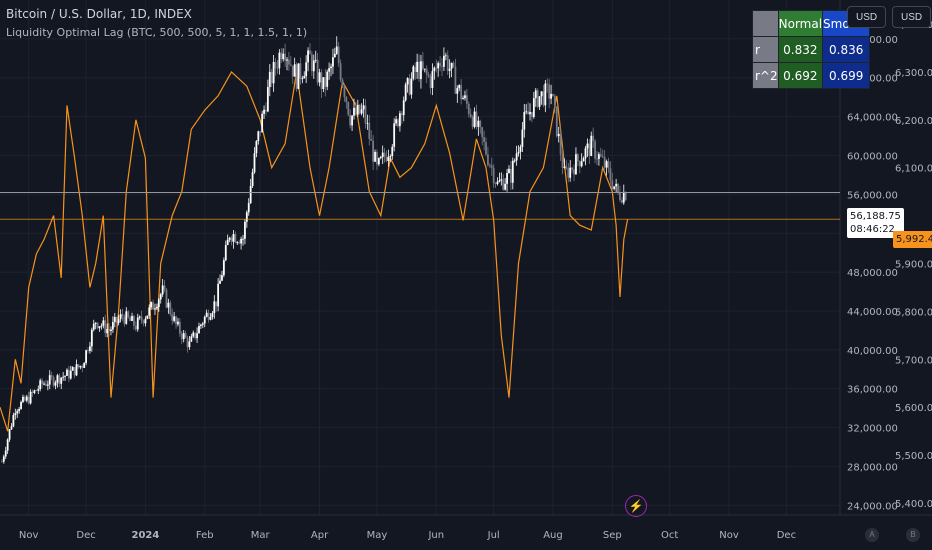  What do you see at coordinates (612, 535) in the screenshot?
I see `x-axis-tick-label: Sep` at bounding box center [612, 535].